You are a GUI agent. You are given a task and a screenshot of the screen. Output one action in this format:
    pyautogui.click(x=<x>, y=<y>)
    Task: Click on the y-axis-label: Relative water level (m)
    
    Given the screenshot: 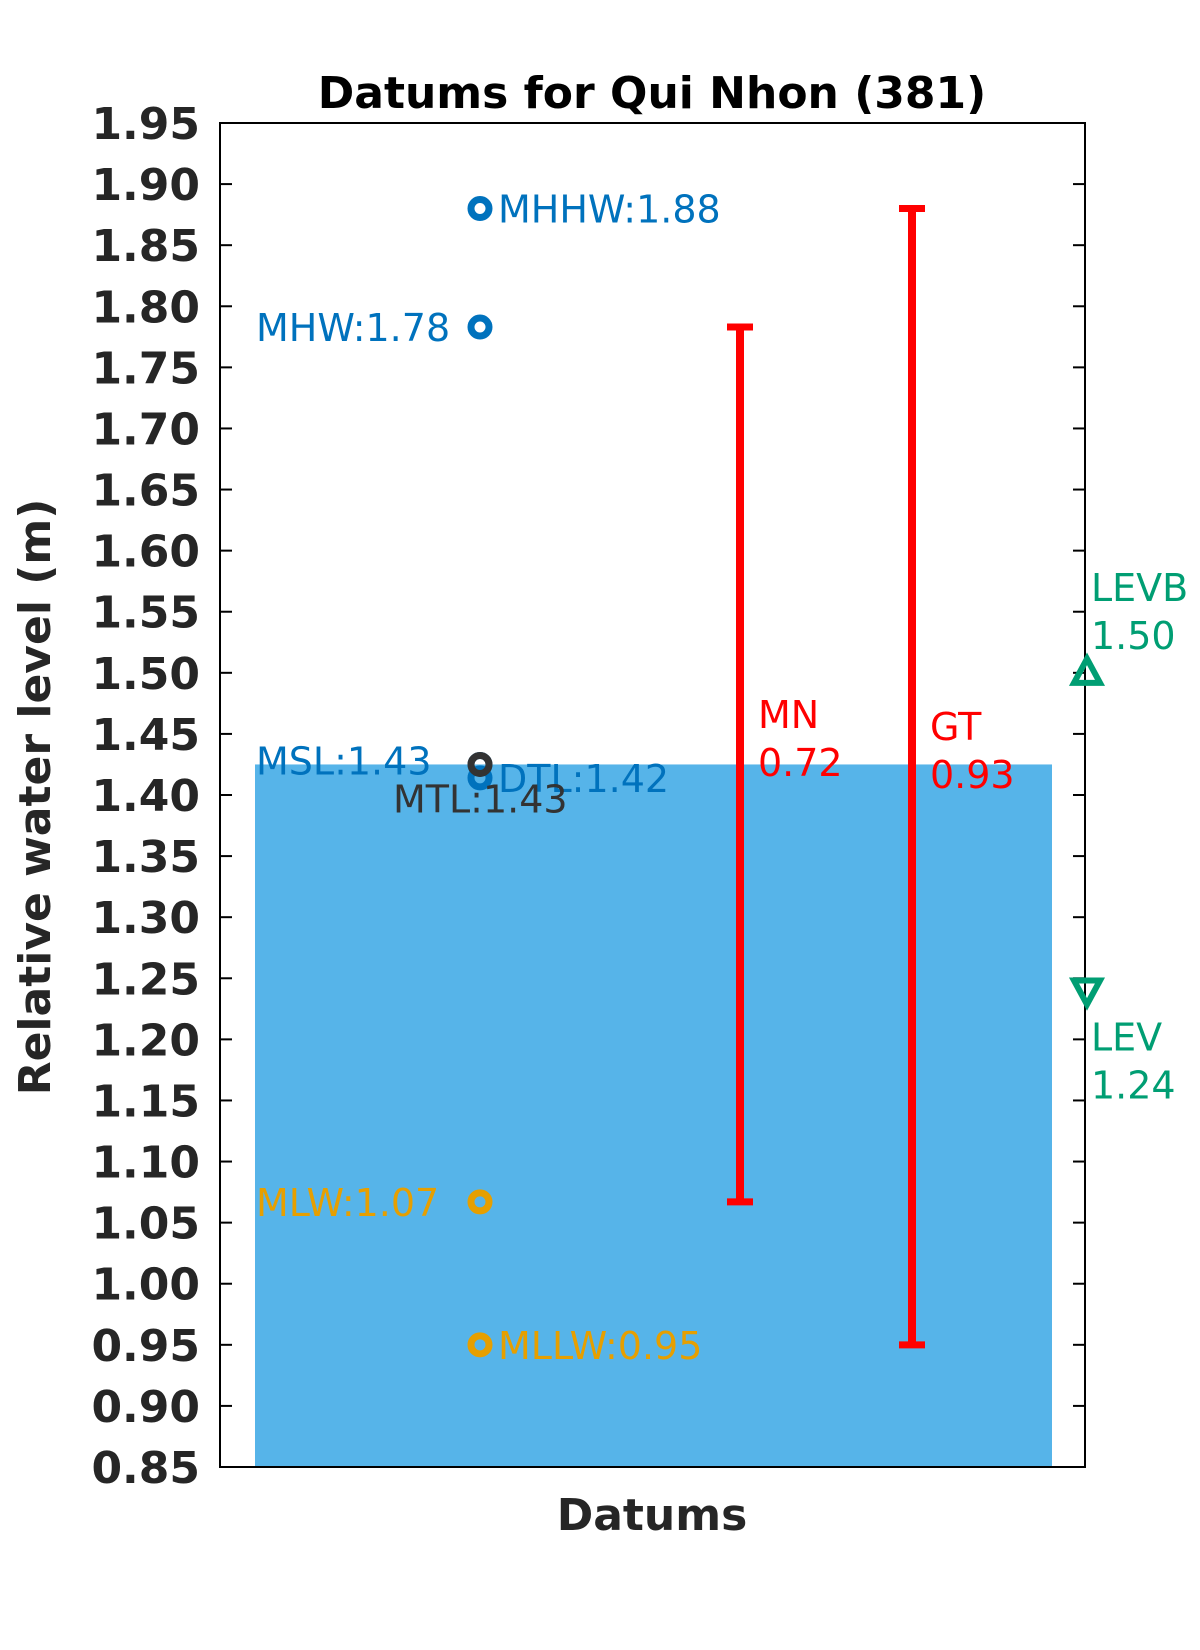 What is the action you would take?
    pyautogui.click(x=35, y=797)
    